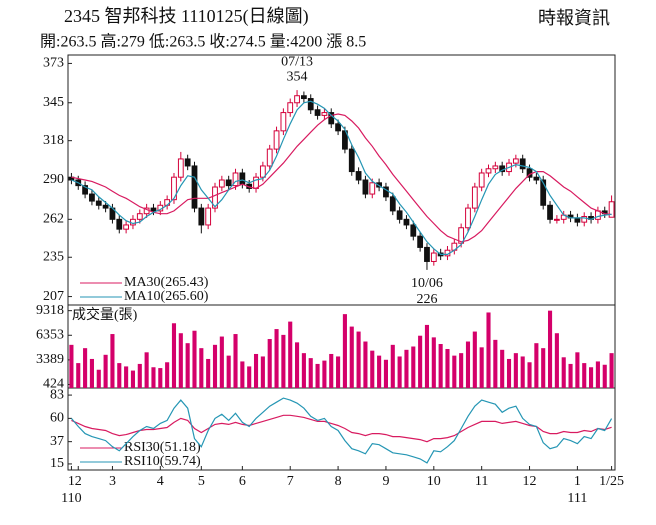 The image size is (656, 525). Describe the element at coordinates (57, 418) in the screenshot. I see `y-tick-label: 60` at that location.